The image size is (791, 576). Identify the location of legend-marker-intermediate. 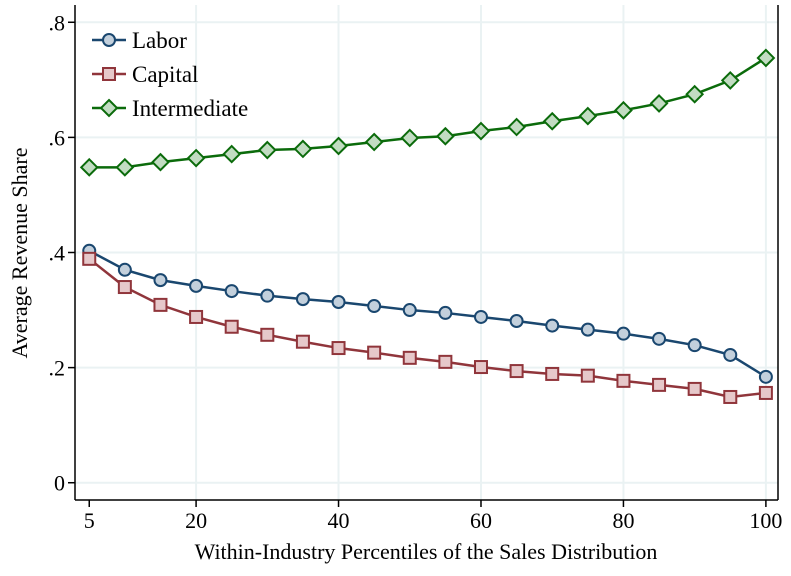
(109, 108).